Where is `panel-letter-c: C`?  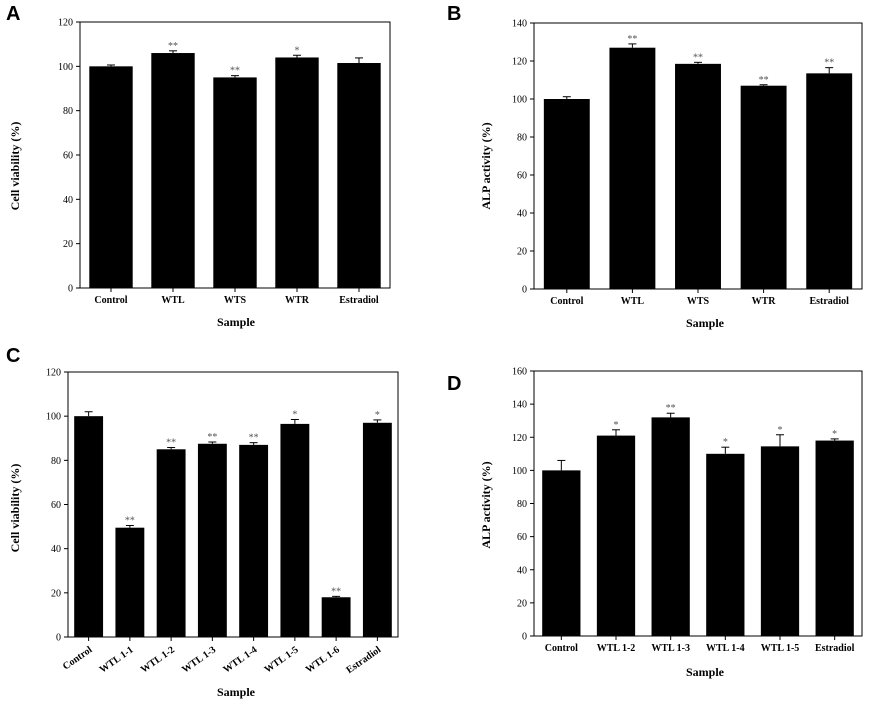
panel-letter-c: C is located at coordinates (13, 356).